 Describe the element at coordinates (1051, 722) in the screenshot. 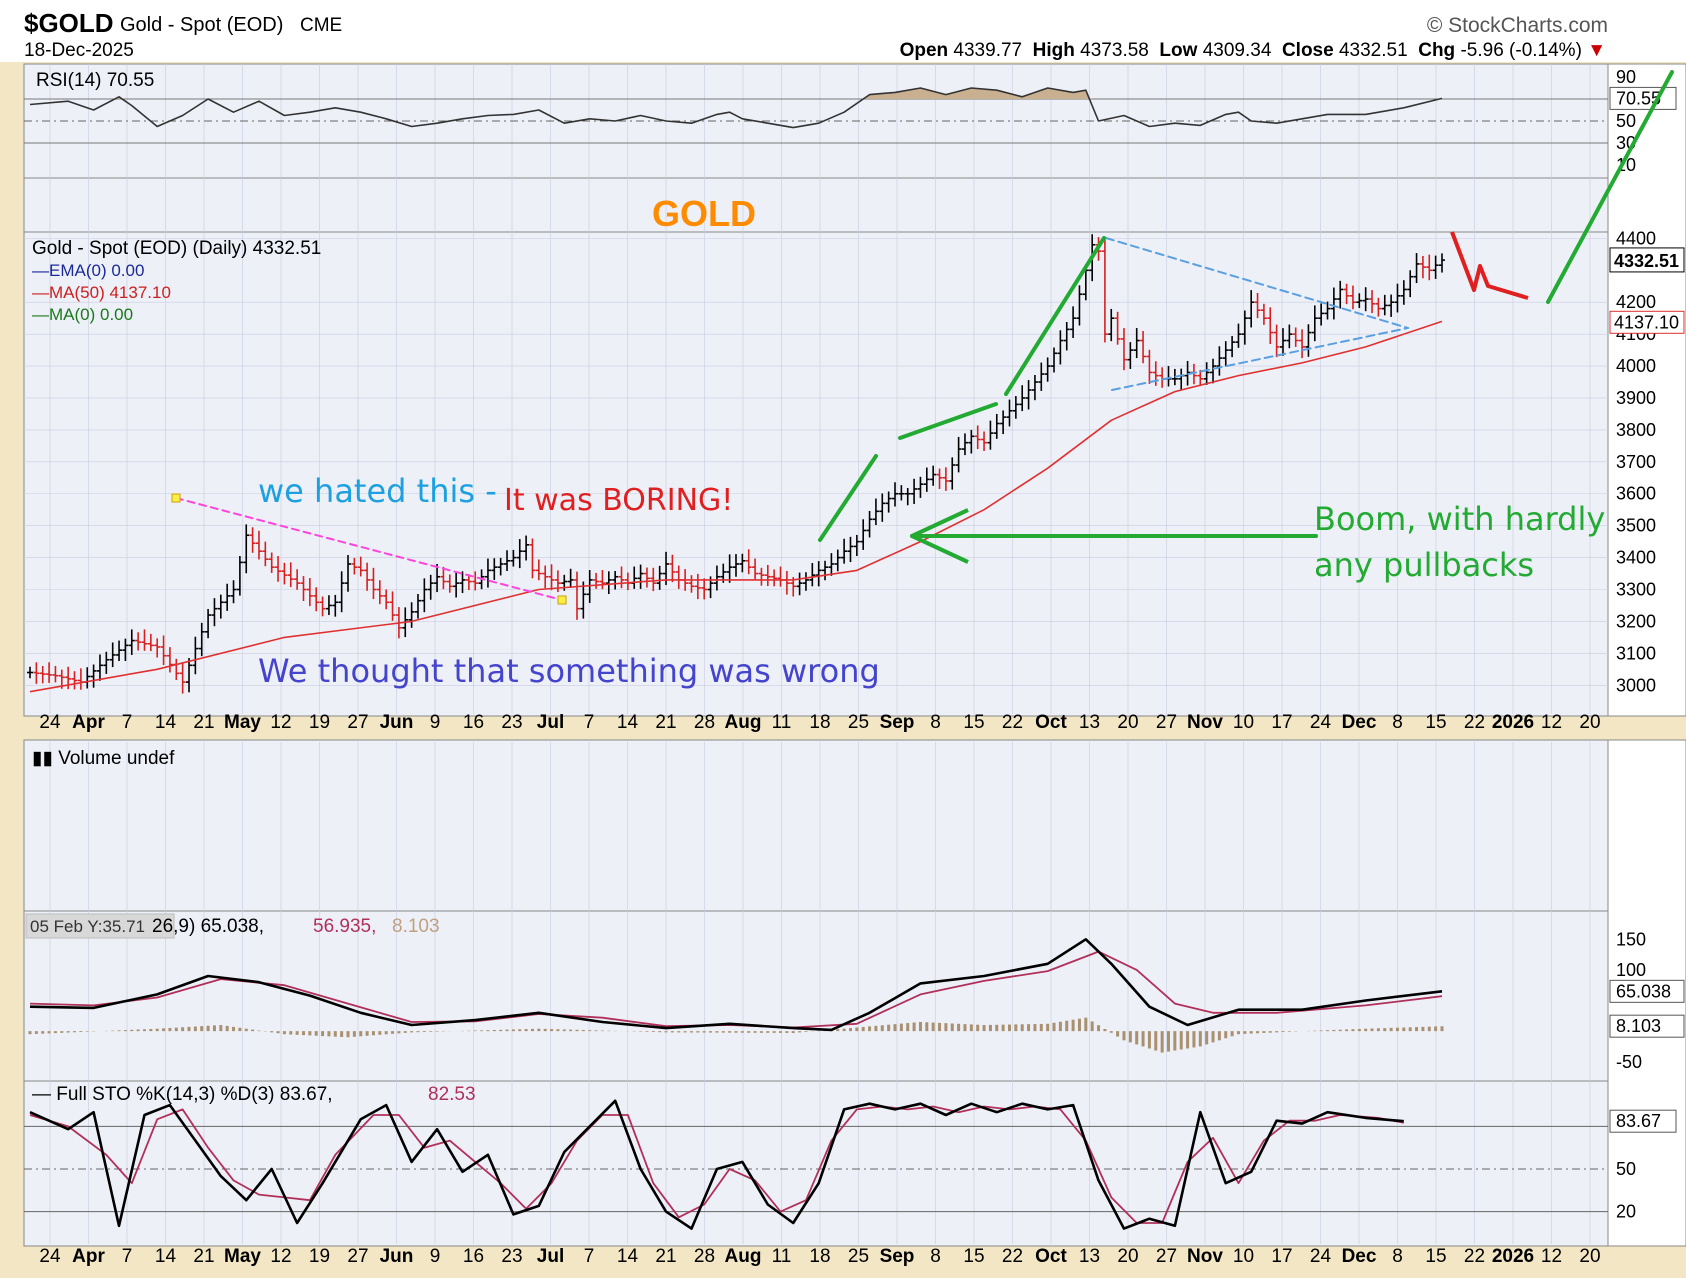

I see `x-tick-label: Oct` at that location.